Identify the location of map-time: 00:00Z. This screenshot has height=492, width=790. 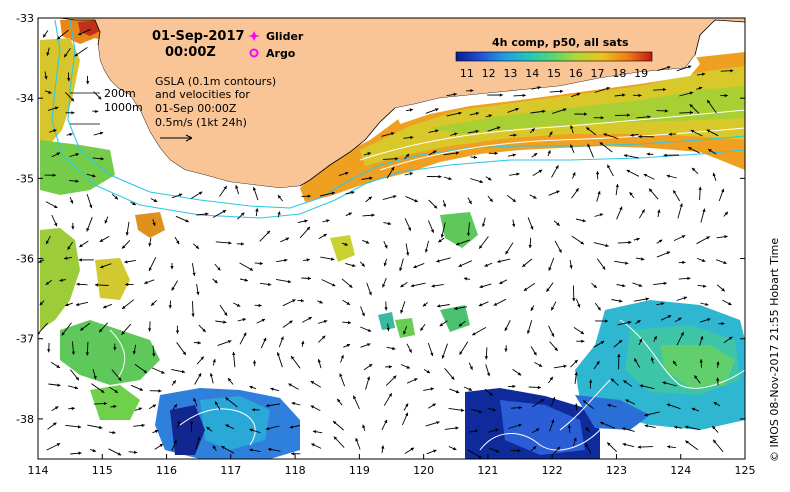
(190, 52).